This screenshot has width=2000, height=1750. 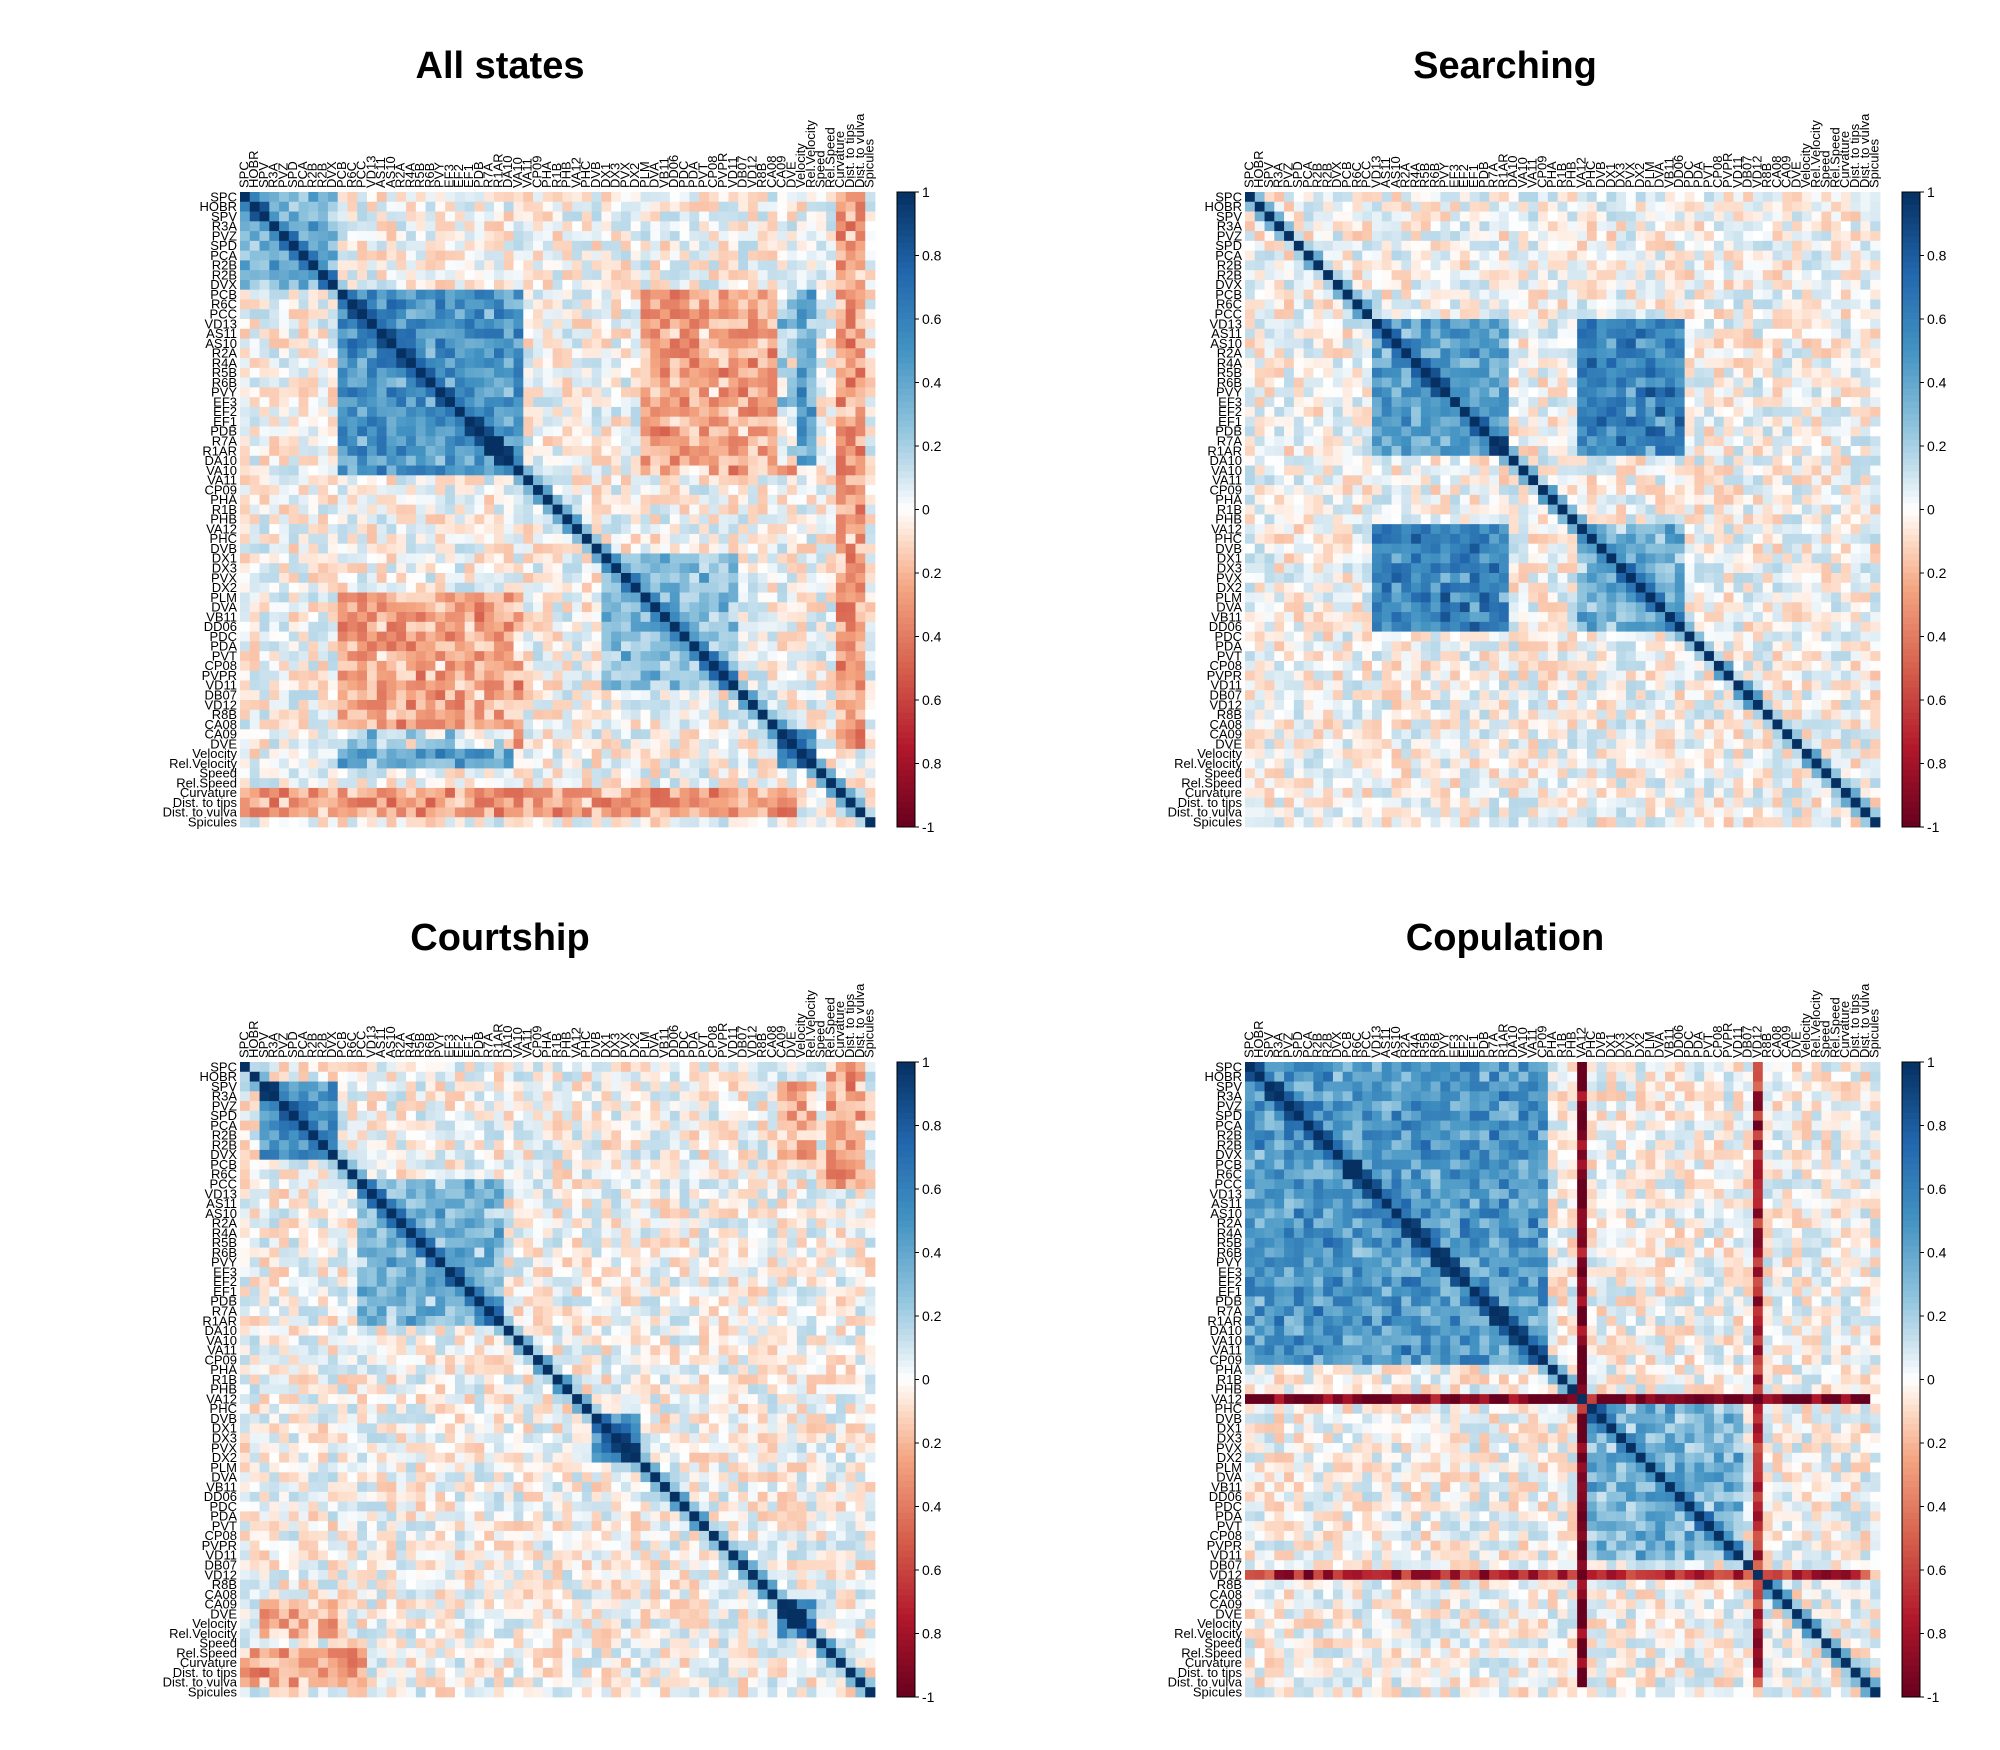 What do you see at coordinates (448, 176) in the screenshot?
I see `column-label: EF3` at bounding box center [448, 176].